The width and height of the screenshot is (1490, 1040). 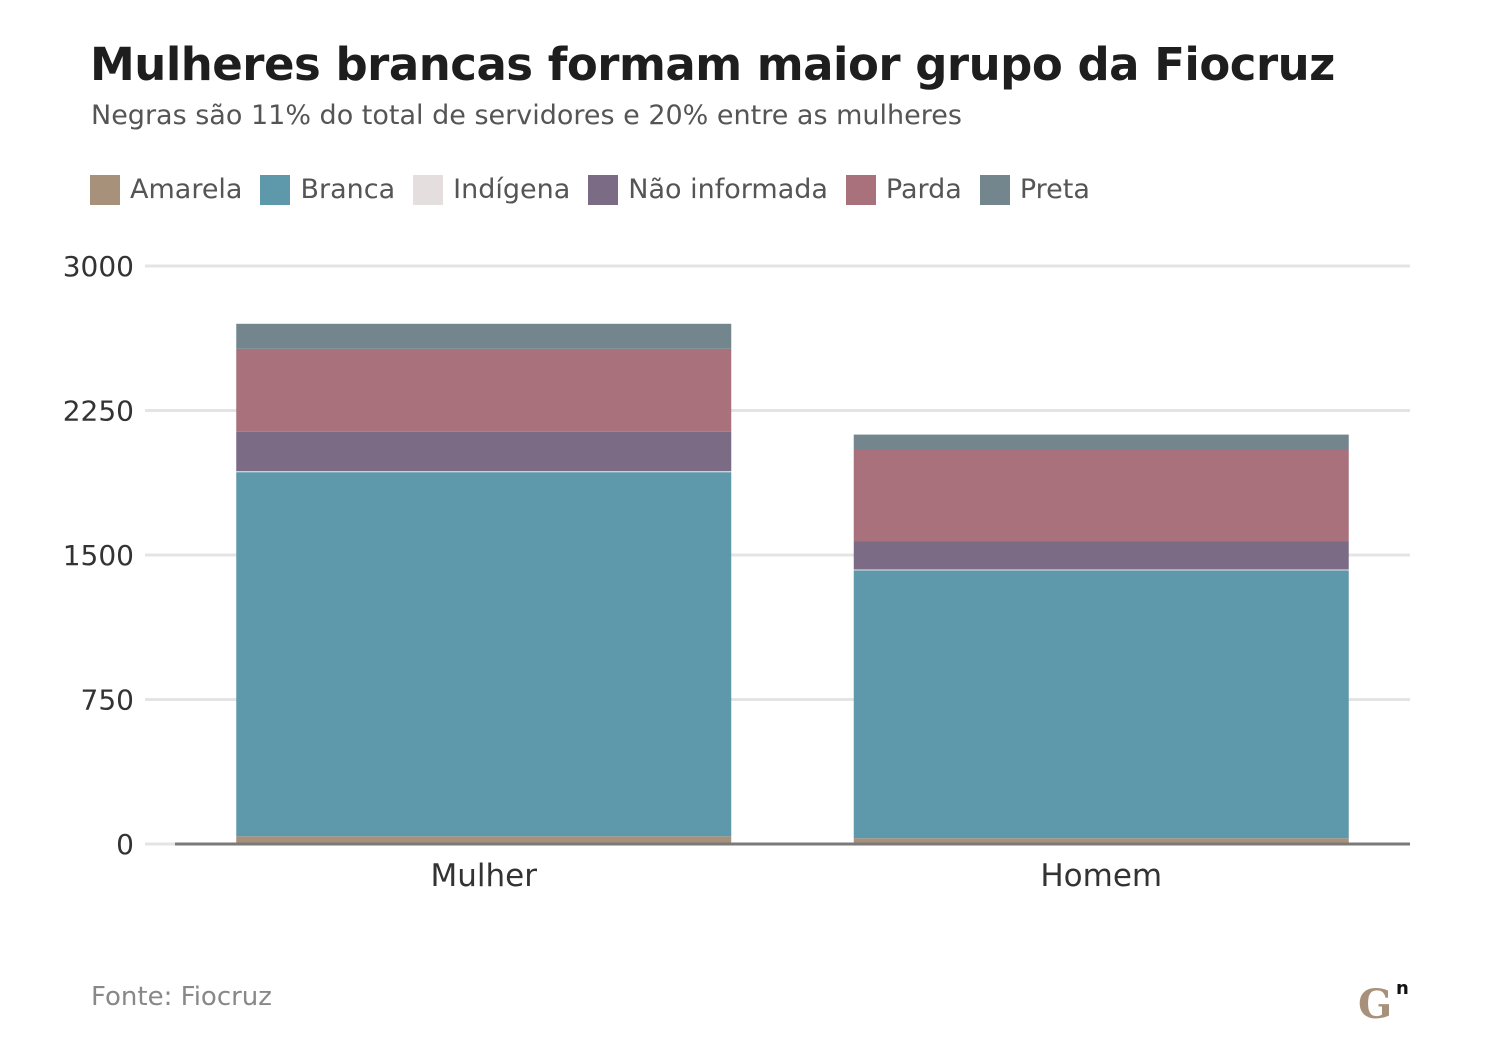 I want to click on legend-item-nao-informada: Não informada, so click(x=708, y=189).